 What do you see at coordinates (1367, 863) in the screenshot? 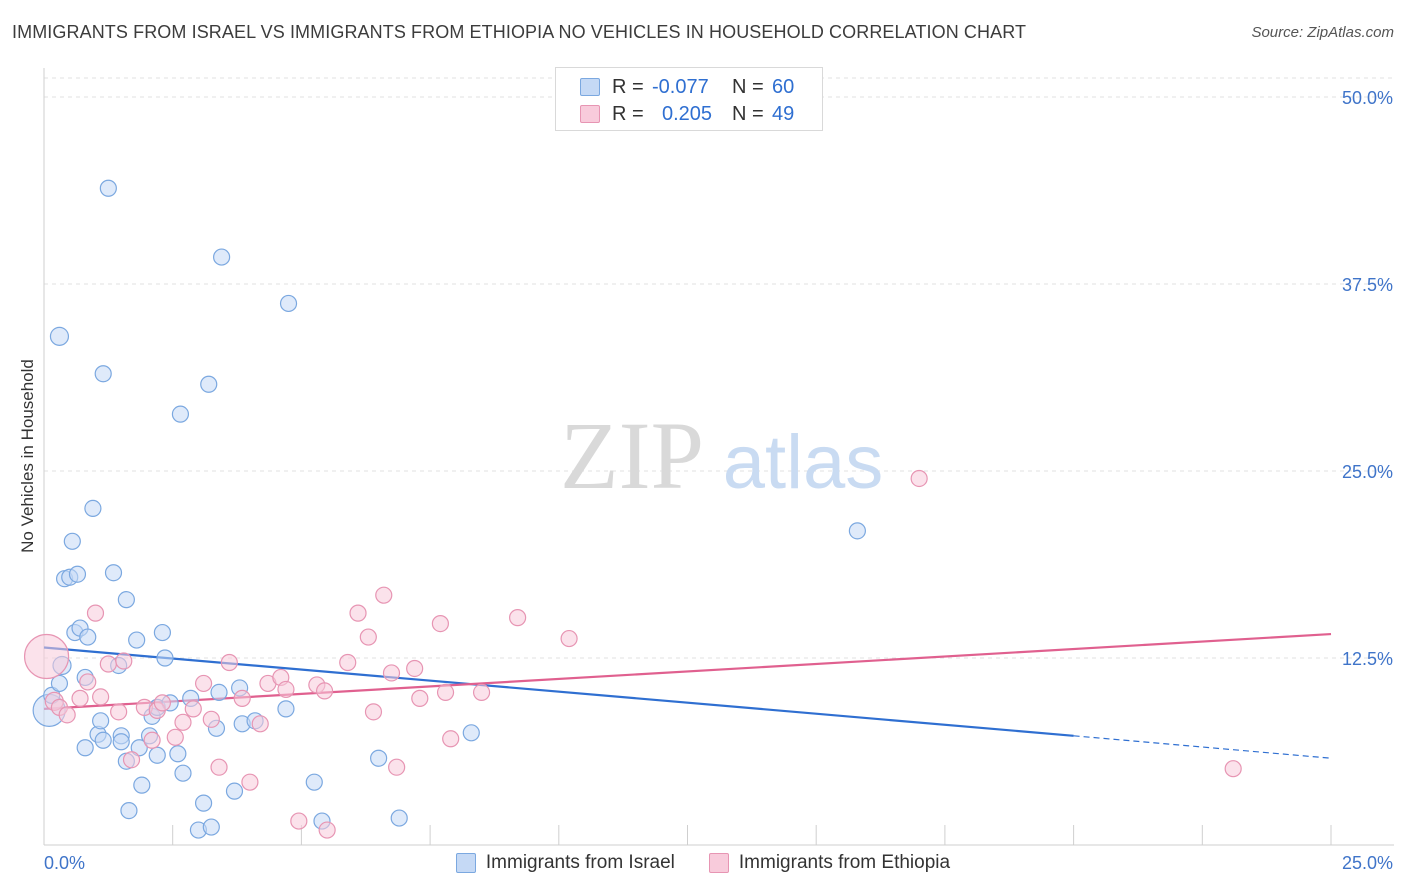
I see `x-tick-label: 25.0%` at bounding box center [1367, 863].